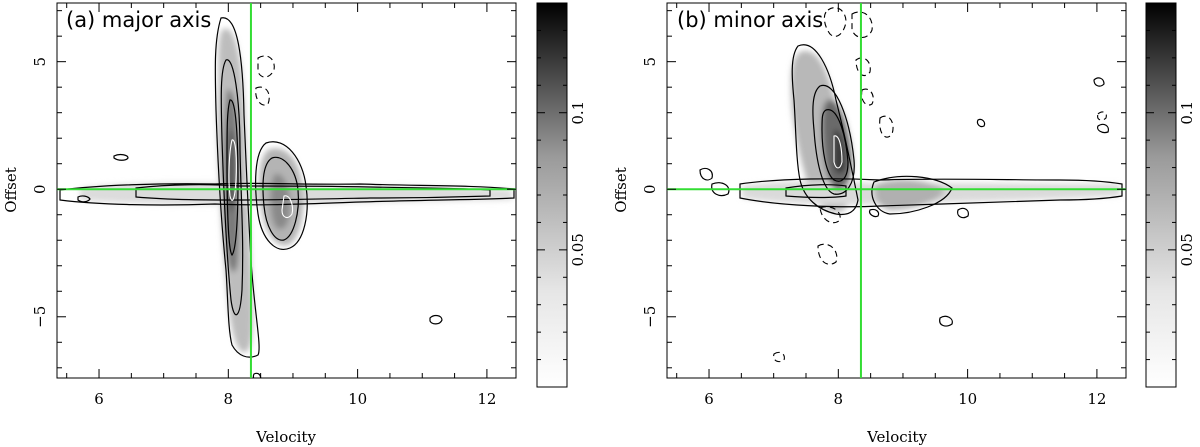  I want to click on colorbar-b-ticks: 0.05 0.1, so click(1171, 181).